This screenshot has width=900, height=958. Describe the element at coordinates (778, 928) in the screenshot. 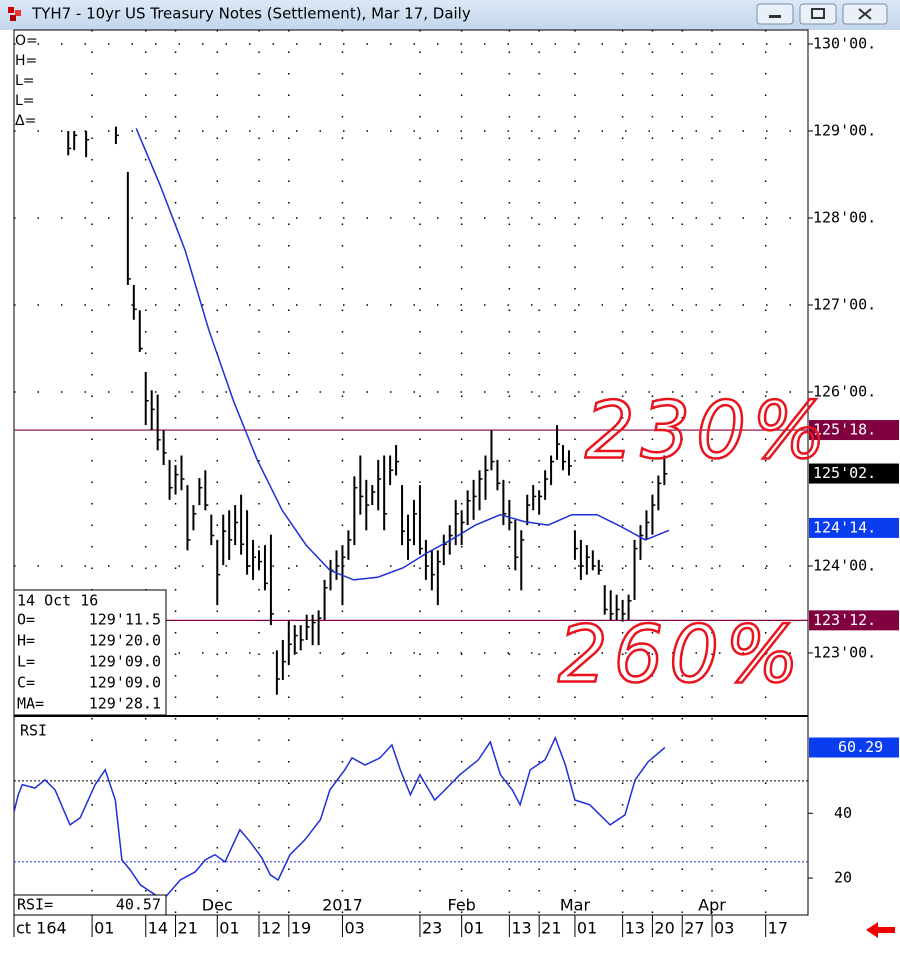

I see `x-tick-label: 17` at that location.